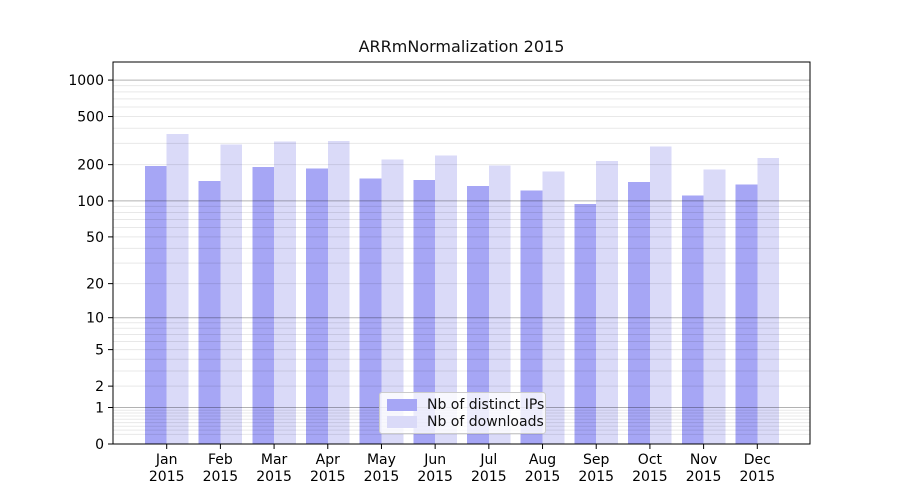 The height and width of the screenshot is (500, 900). What do you see at coordinates (381, 460) in the screenshot?
I see `x-tick-label-month: May` at bounding box center [381, 460].